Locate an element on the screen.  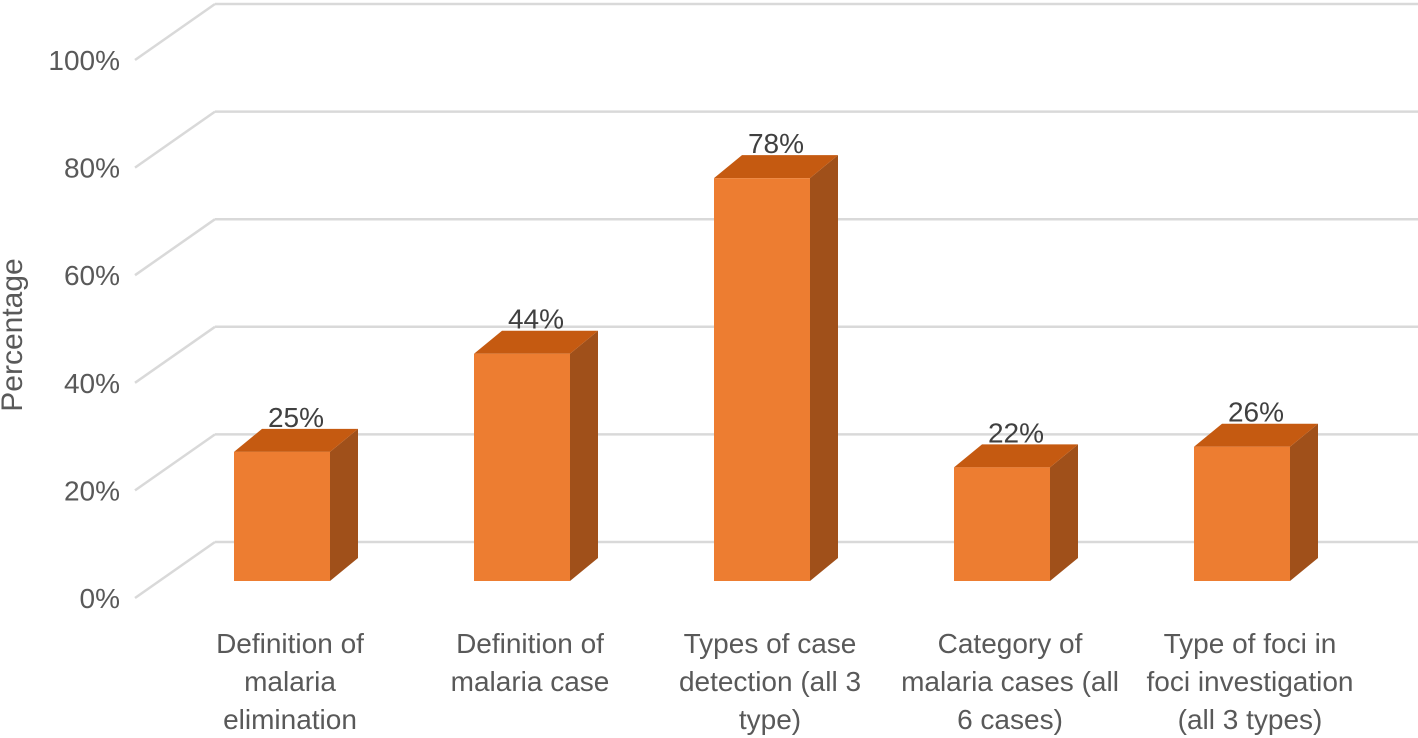
x-category-label: Types of case detection (all 3 type) is located at coordinates (770, 681).